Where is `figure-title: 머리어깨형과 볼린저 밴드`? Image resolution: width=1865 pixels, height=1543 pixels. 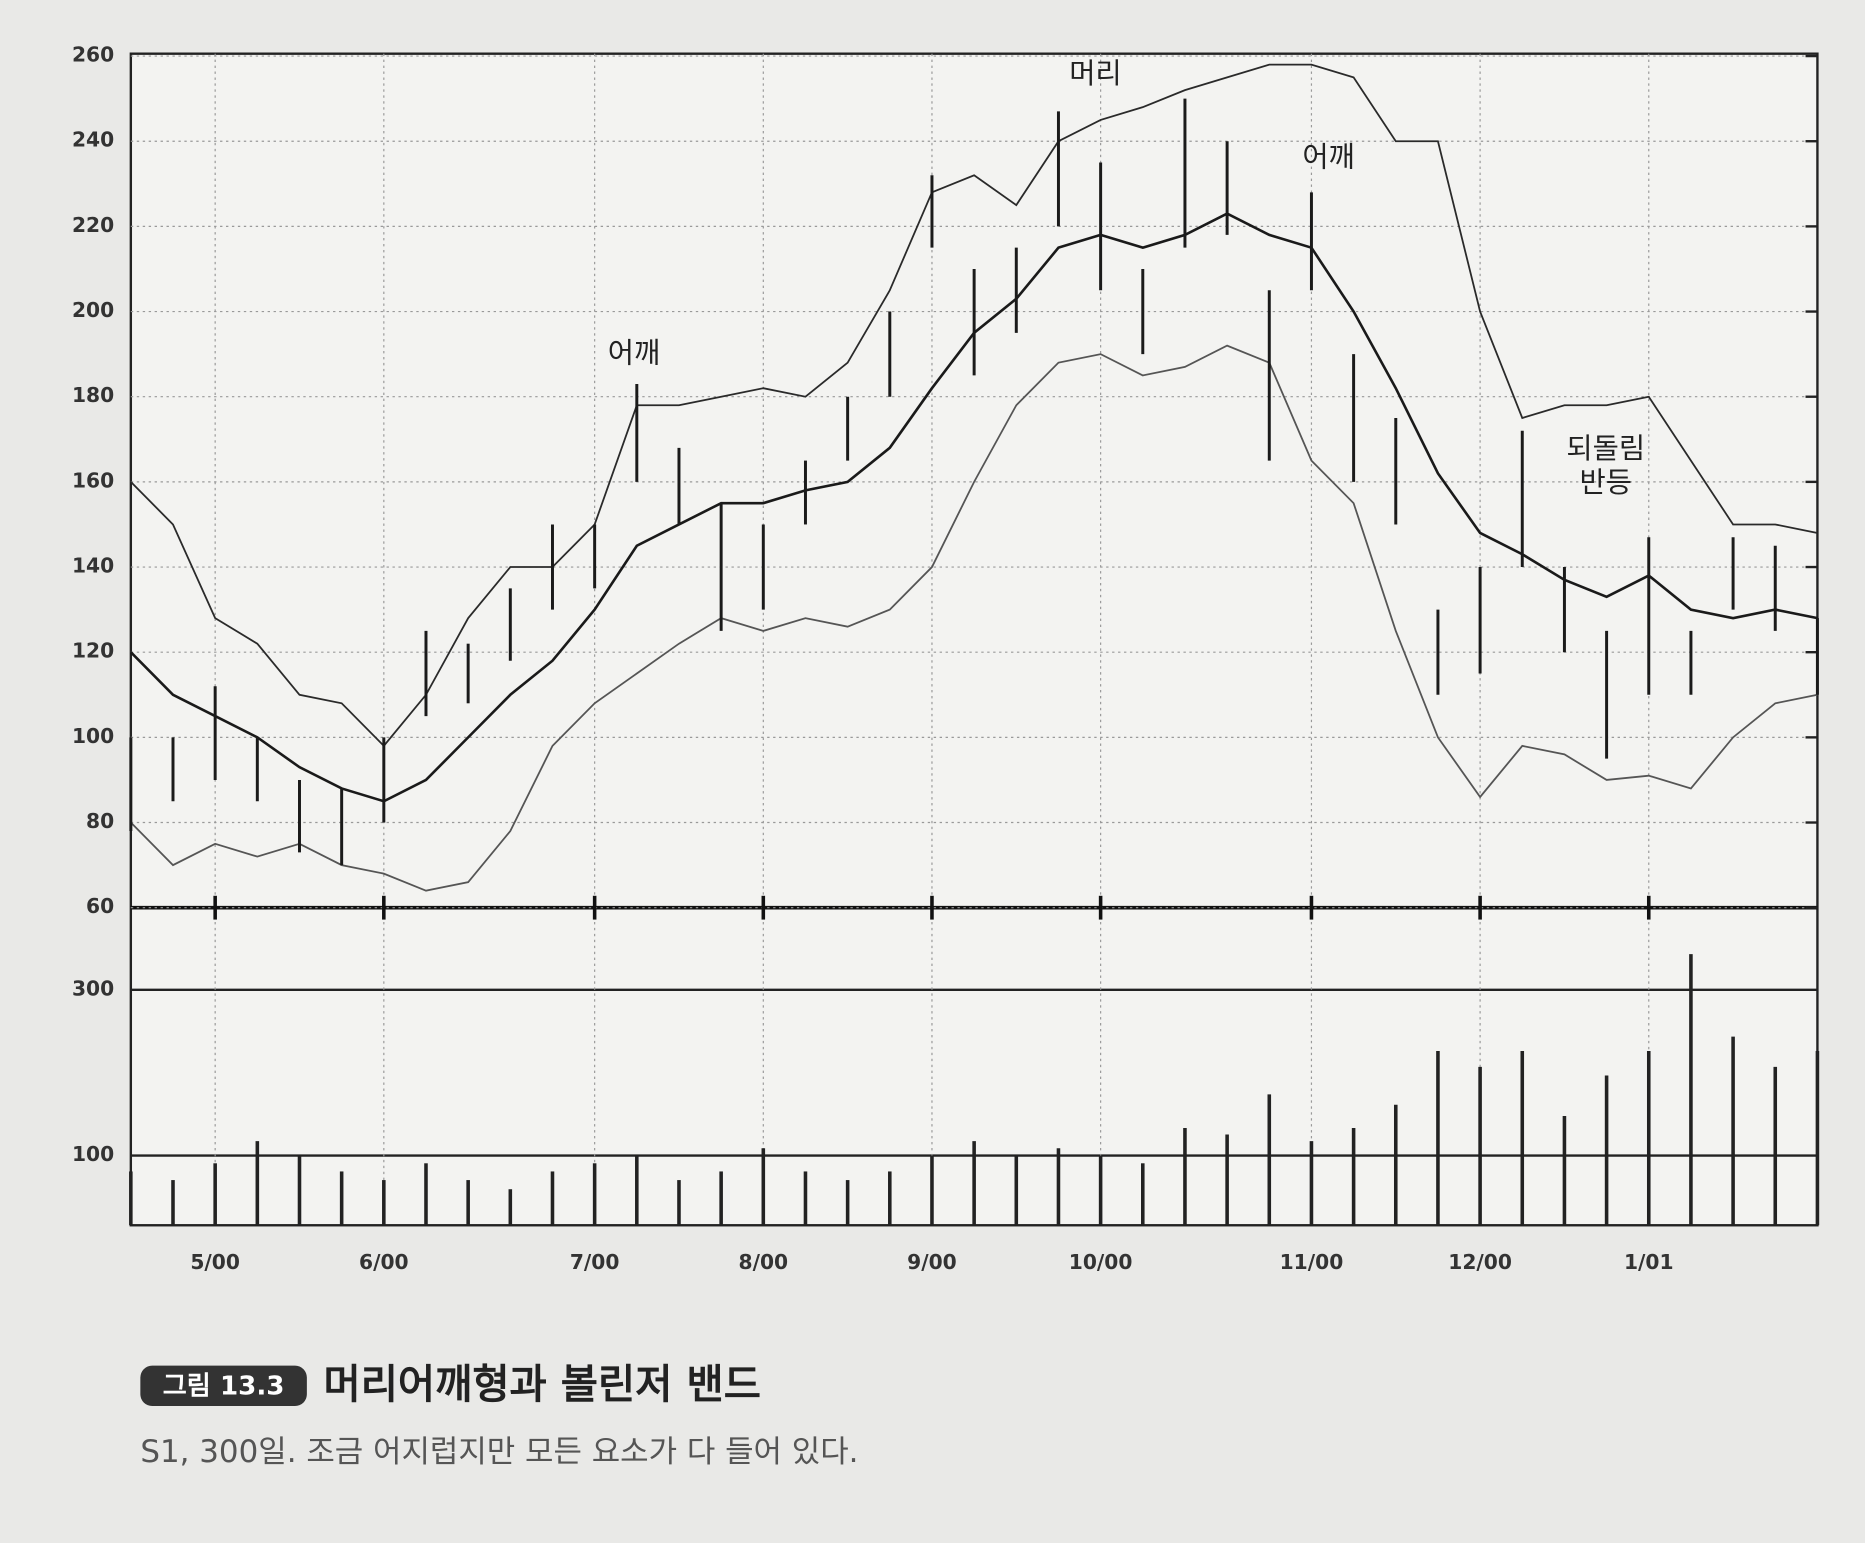 figure-title: 머리어깨형과 볼린저 밴드 is located at coordinates (542, 1384).